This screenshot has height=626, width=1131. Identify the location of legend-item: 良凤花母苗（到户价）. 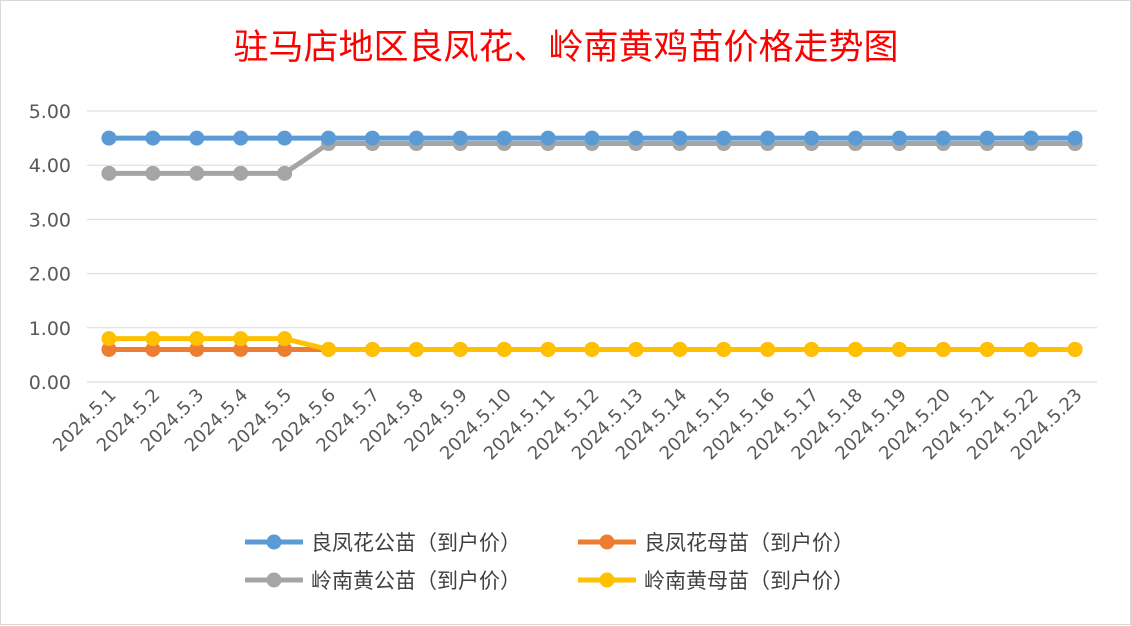
(716, 543).